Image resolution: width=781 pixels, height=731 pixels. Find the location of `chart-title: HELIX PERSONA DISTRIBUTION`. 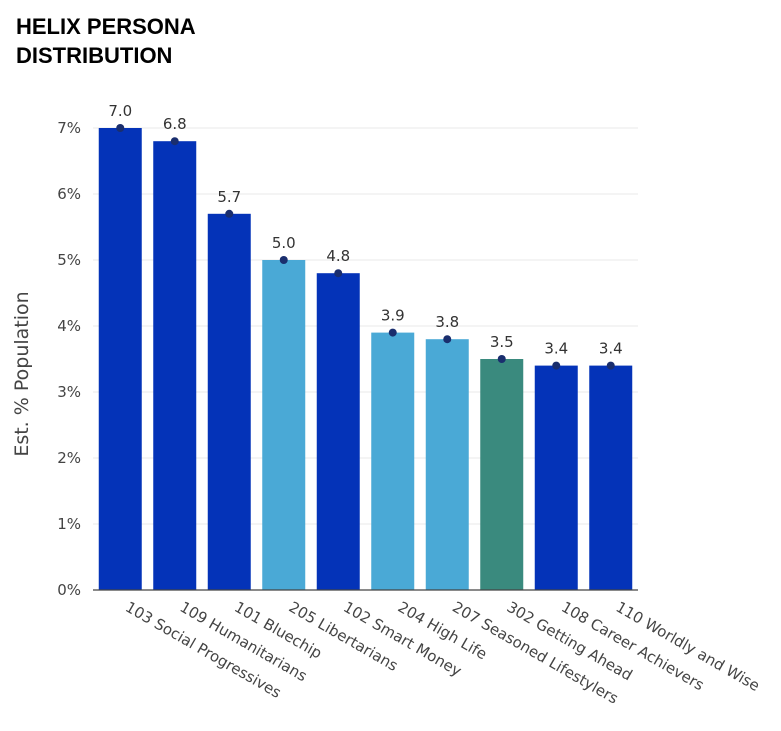

chart-title: HELIX PERSONA DISTRIBUTION is located at coordinates (166, 41).